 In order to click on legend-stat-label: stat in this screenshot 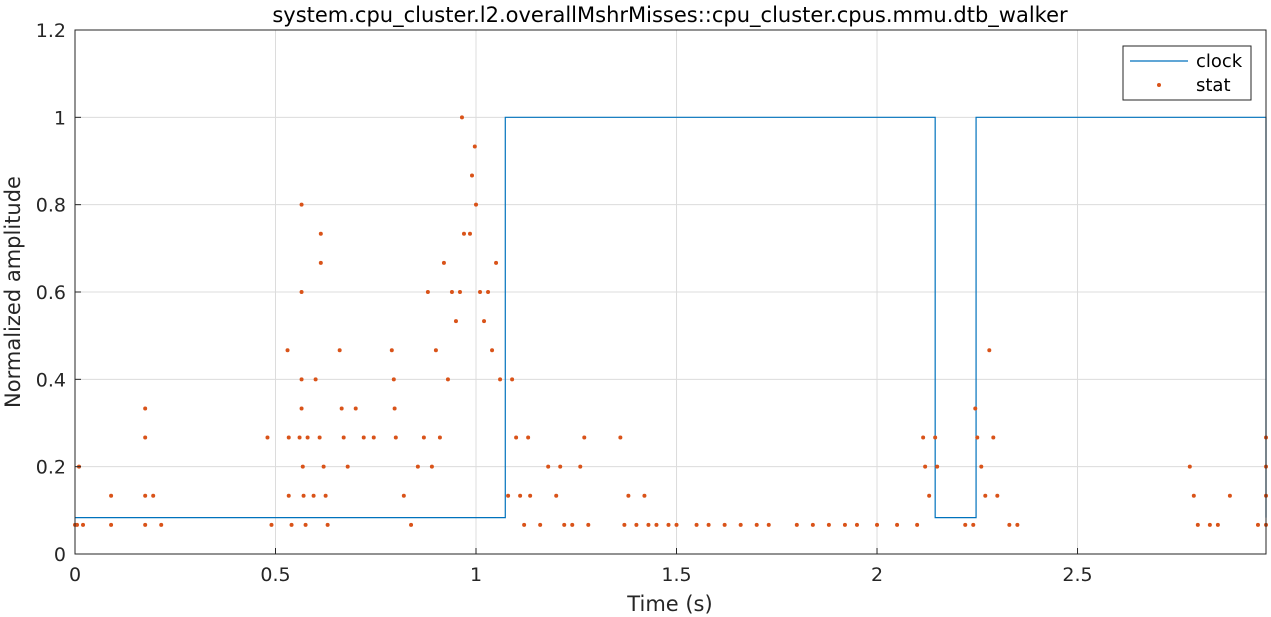, I will do `click(1213, 85)`.